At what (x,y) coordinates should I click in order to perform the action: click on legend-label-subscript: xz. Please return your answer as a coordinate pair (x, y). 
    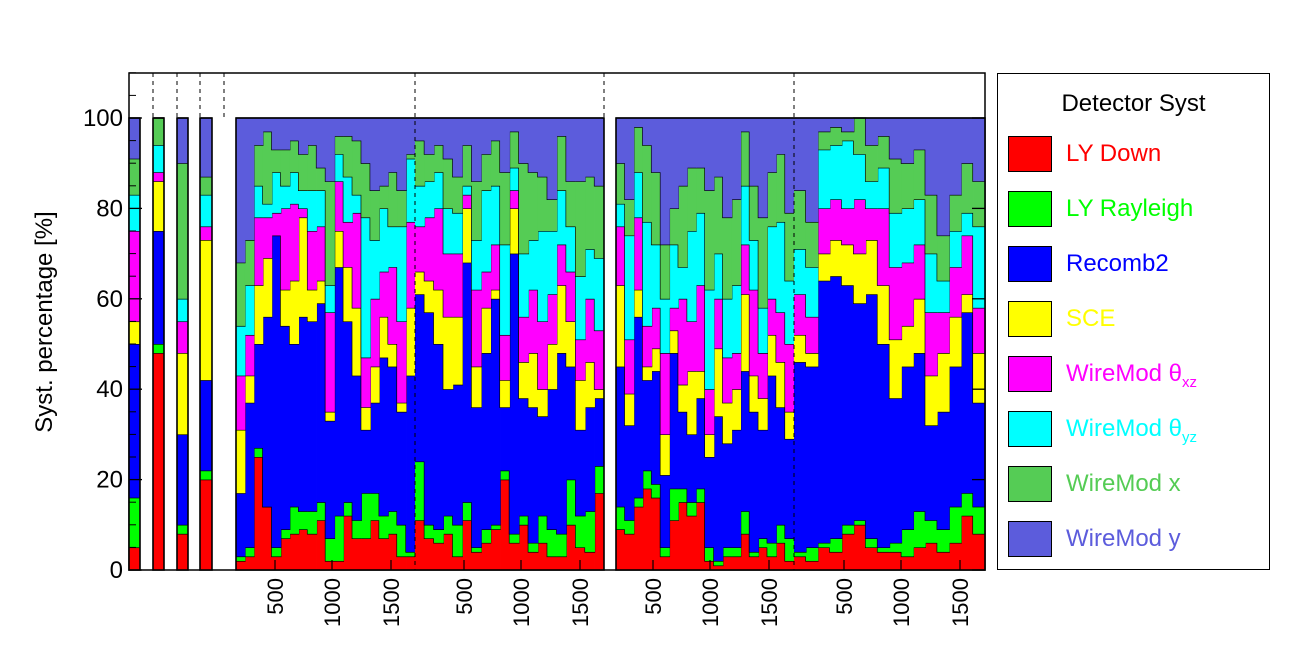
    Looking at the image, I should click on (1190, 382).